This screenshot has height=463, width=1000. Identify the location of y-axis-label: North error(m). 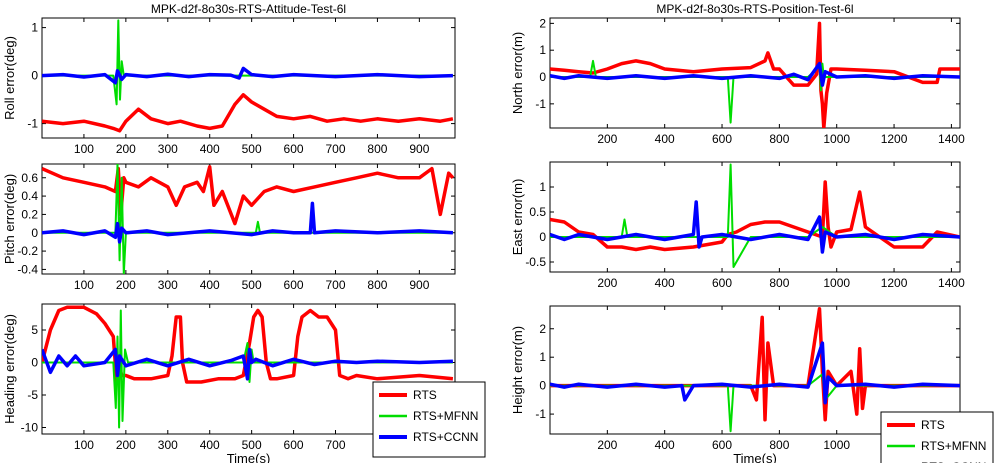
(517, 73).